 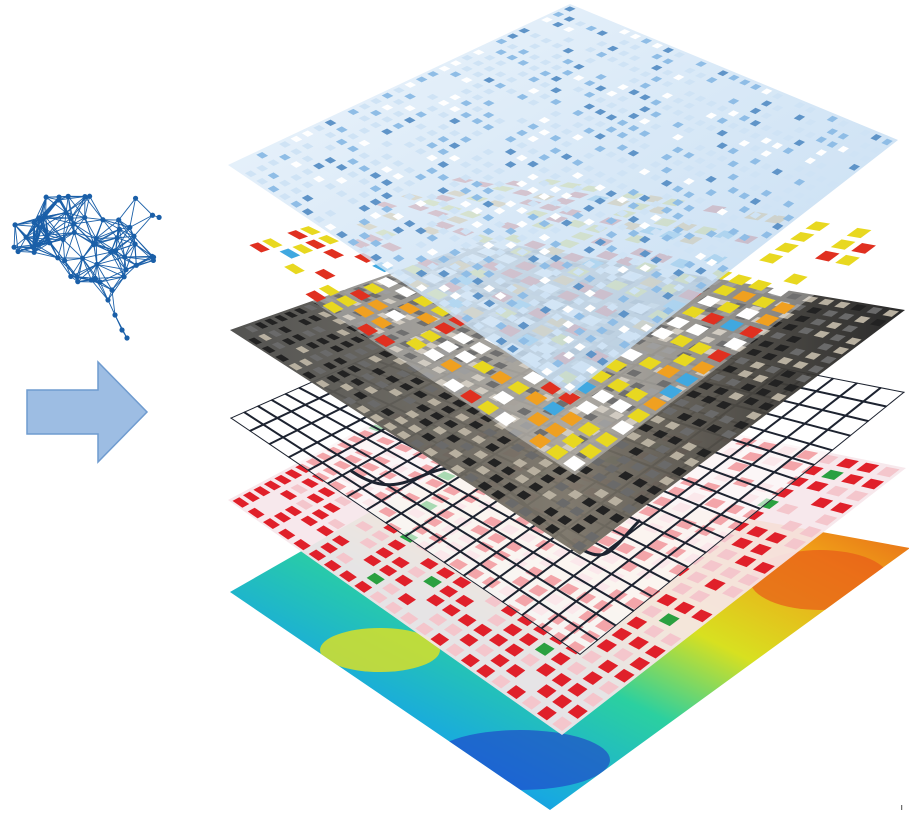 What do you see at coordinates (87, 412) in the screenshot?
I see `right-arrow-icon` at bounding box center [87, 412].